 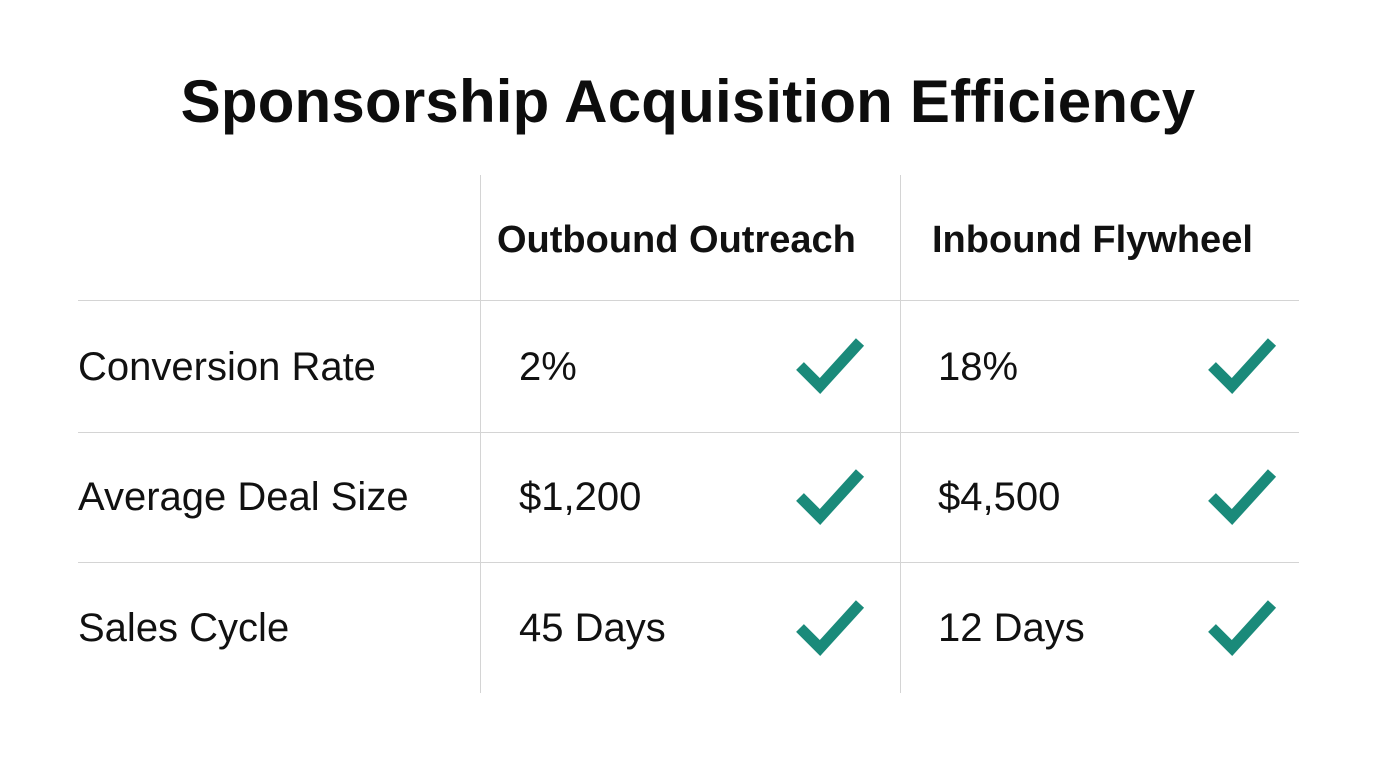 I want to click on cell-outbound-conversion-rate: 2%, so click(x=548, y=367).